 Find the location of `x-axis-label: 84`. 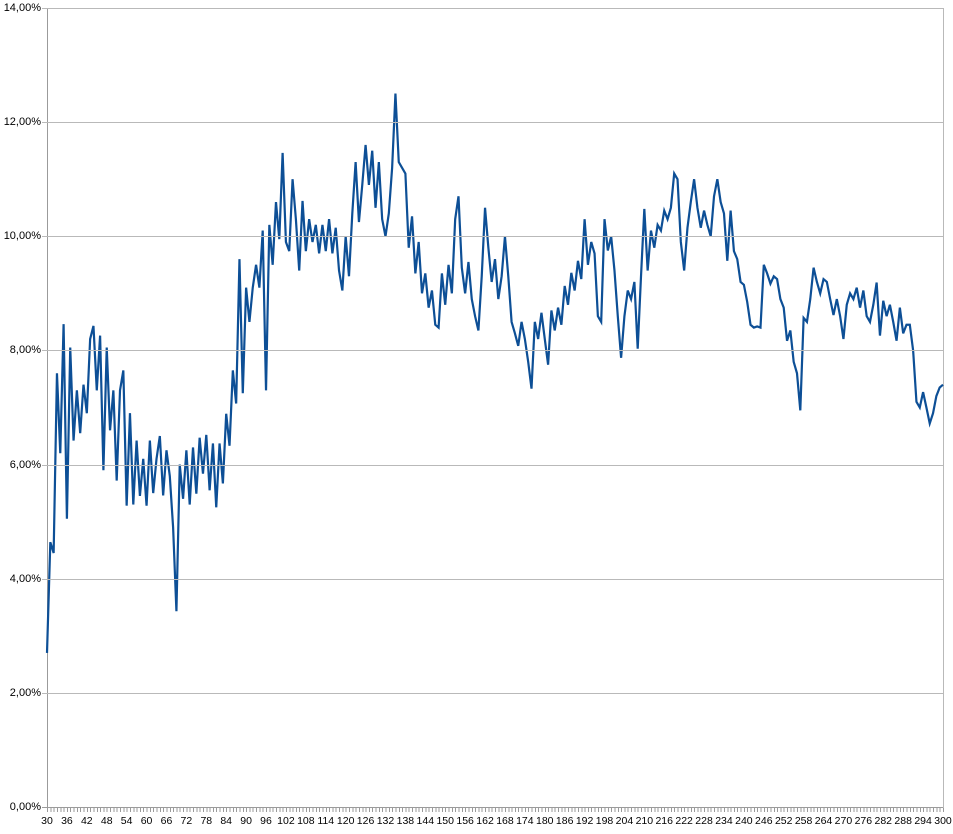

x-axis-label: 84 is located at coordinates (226, 821).